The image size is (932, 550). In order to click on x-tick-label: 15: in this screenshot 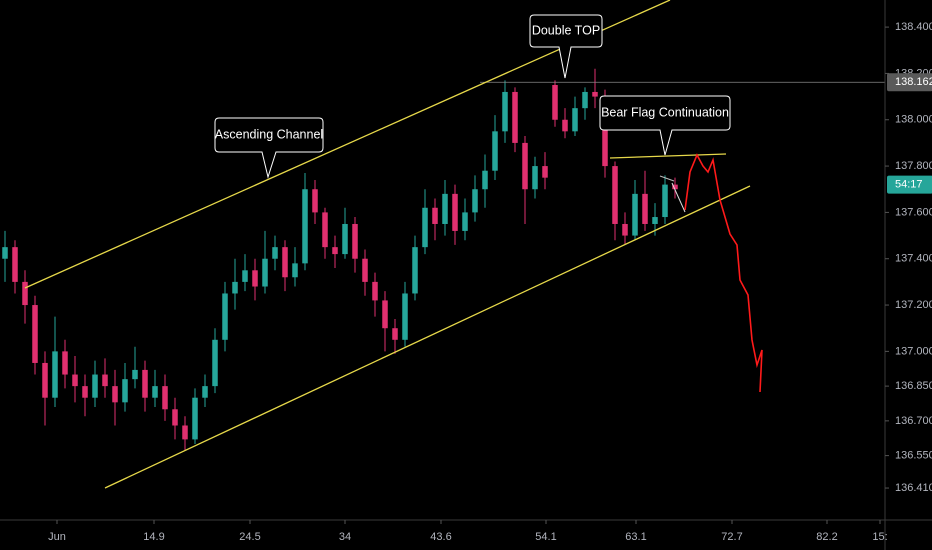, I will do `click(879, 537)`.